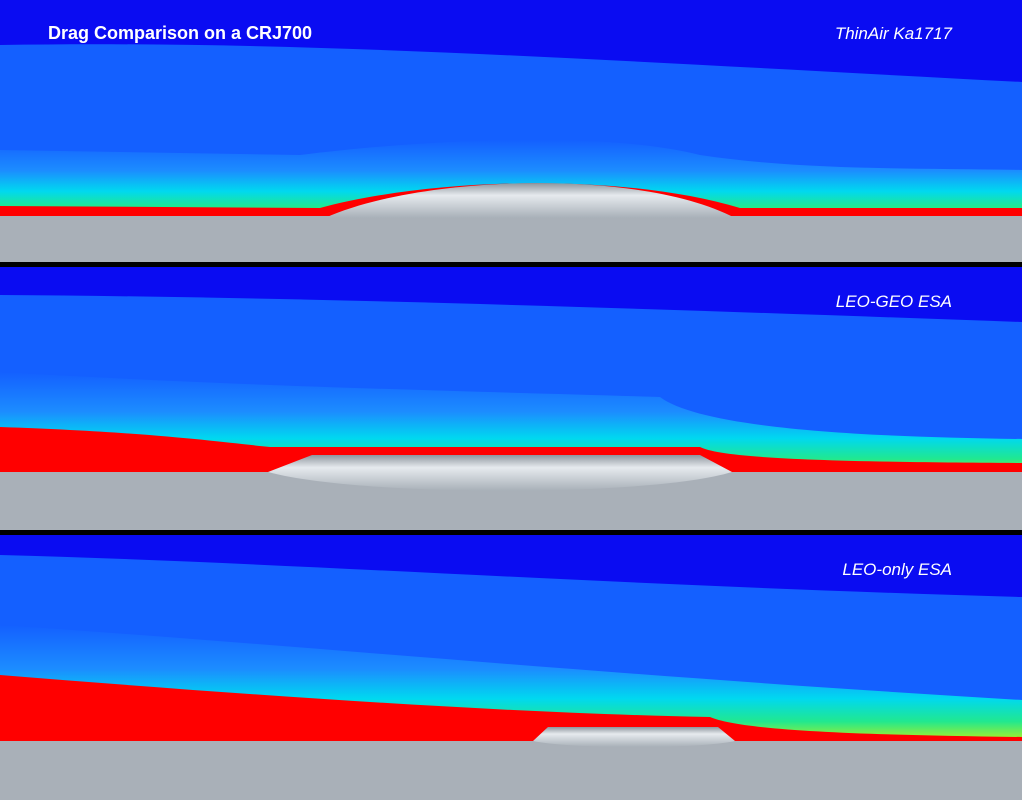 This screenshot has height=800, width=1022. I want to click on title: Drag Comparison on a CRJ700, so click(180, 33).